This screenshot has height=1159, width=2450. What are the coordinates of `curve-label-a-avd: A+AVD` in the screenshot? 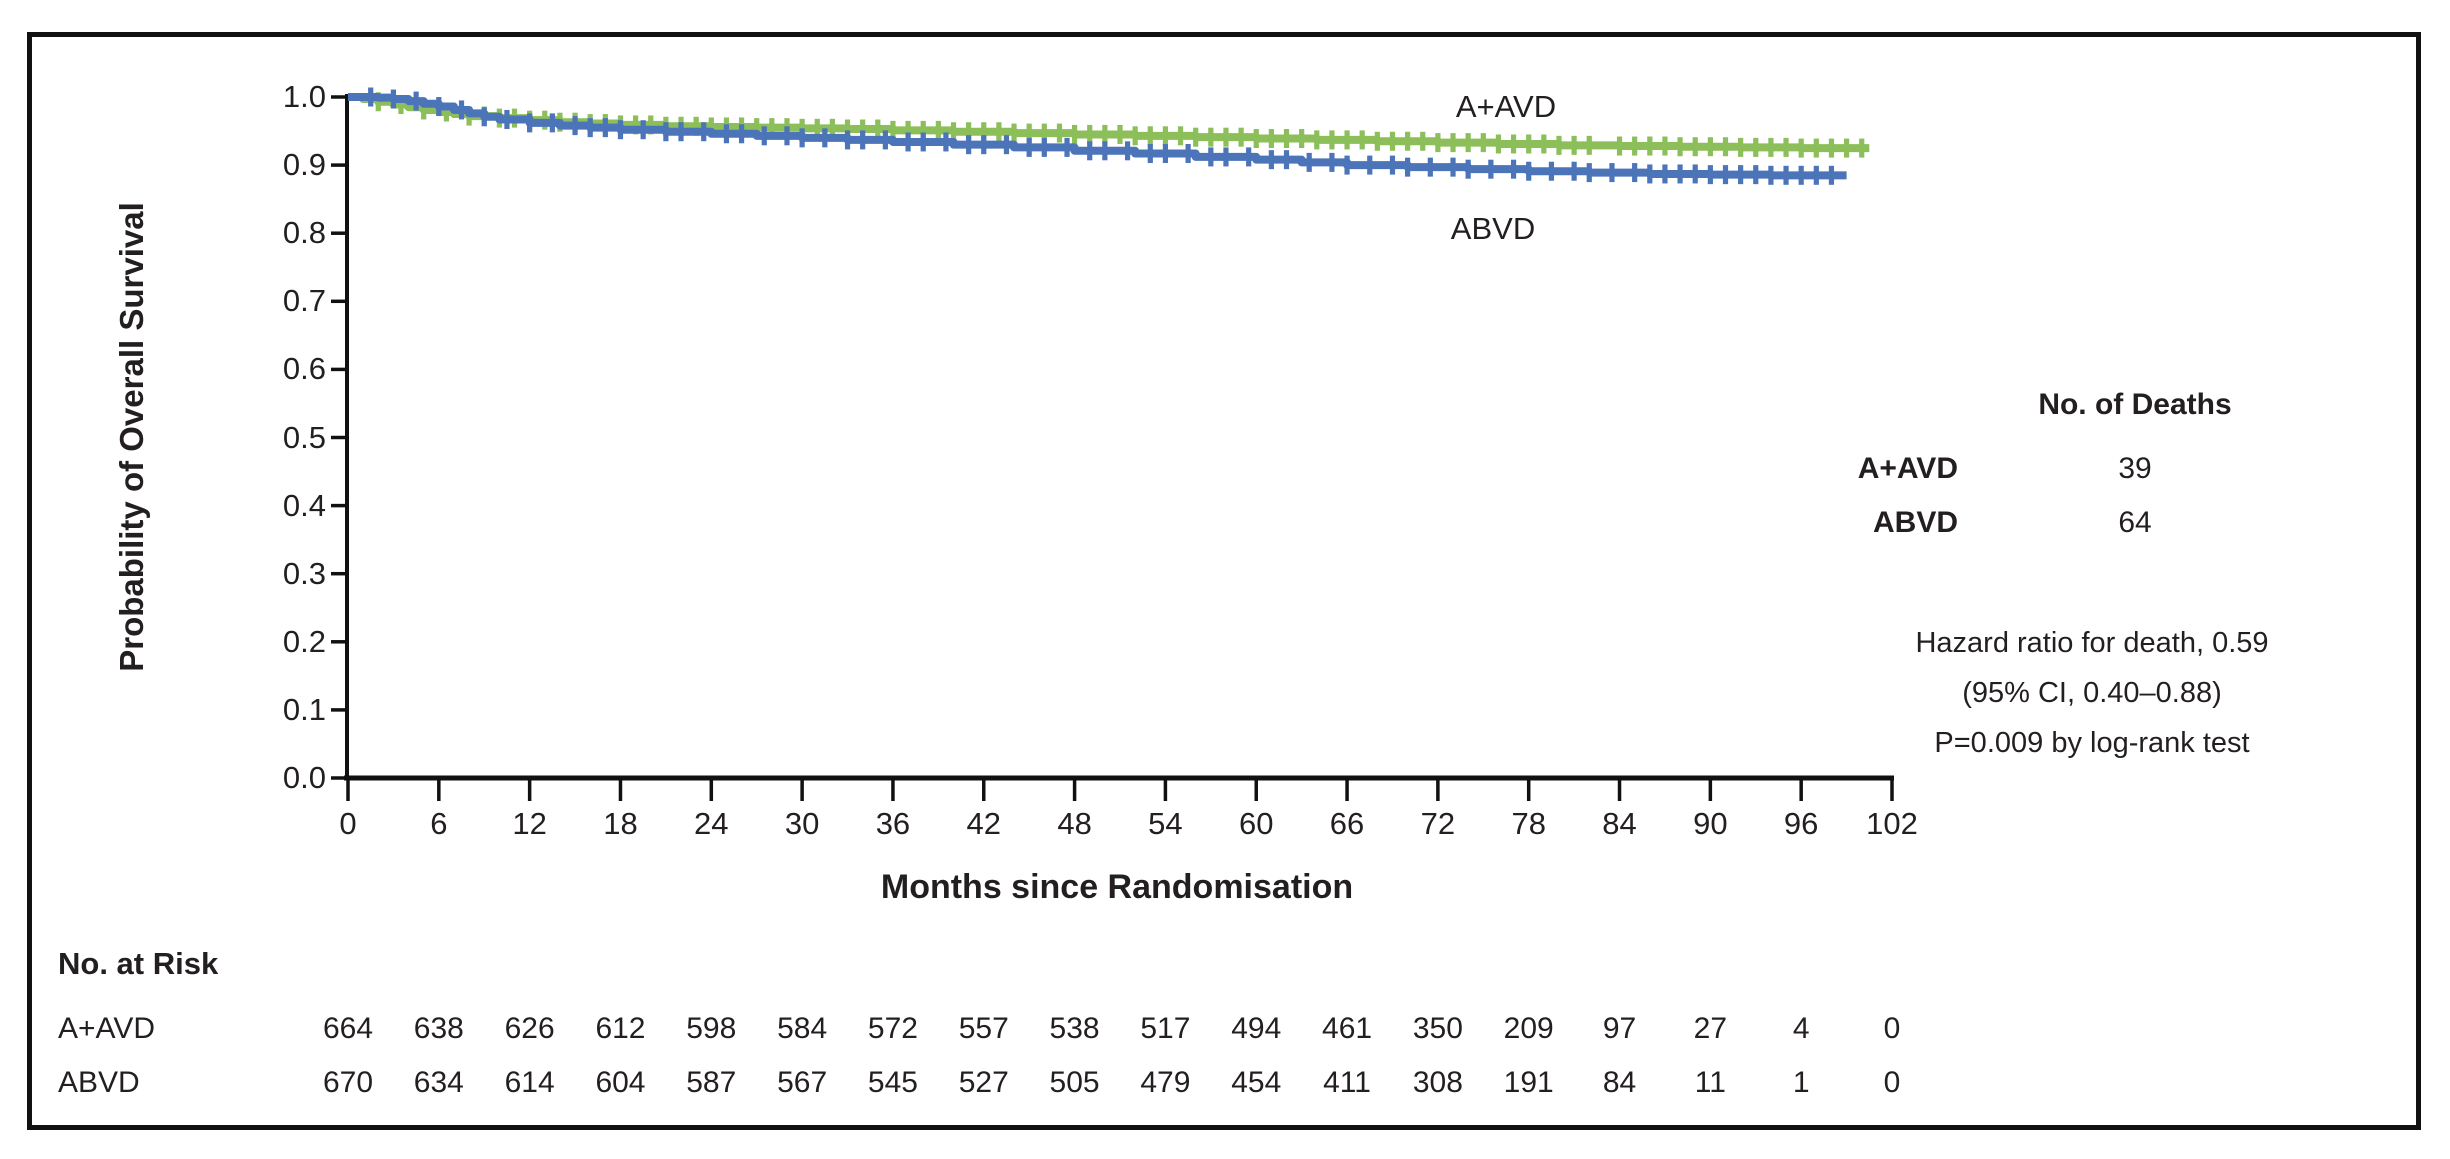 It's located at (1506, 106).